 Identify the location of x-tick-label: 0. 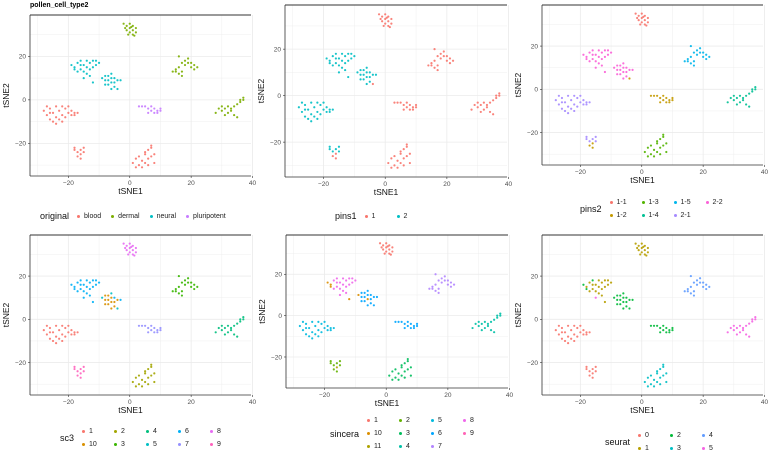
(385, 184).